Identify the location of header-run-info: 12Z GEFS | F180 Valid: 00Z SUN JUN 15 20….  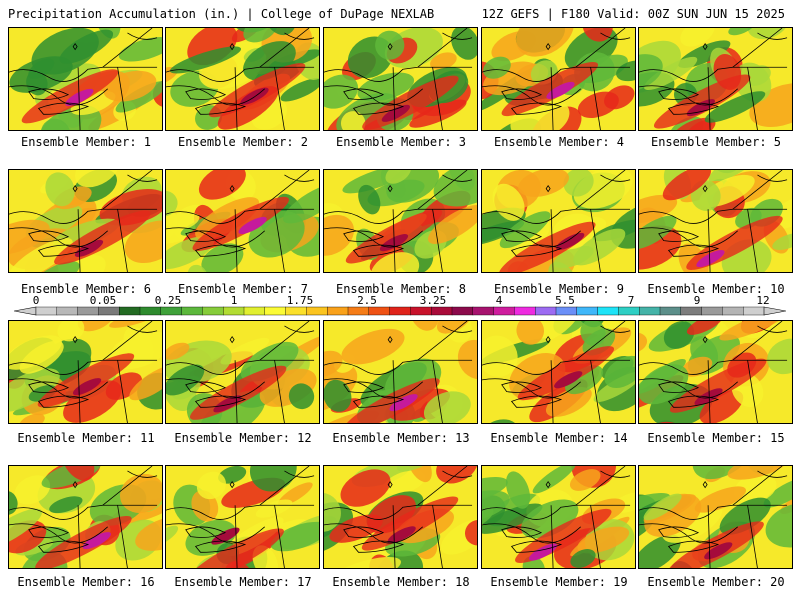
(633, 14).